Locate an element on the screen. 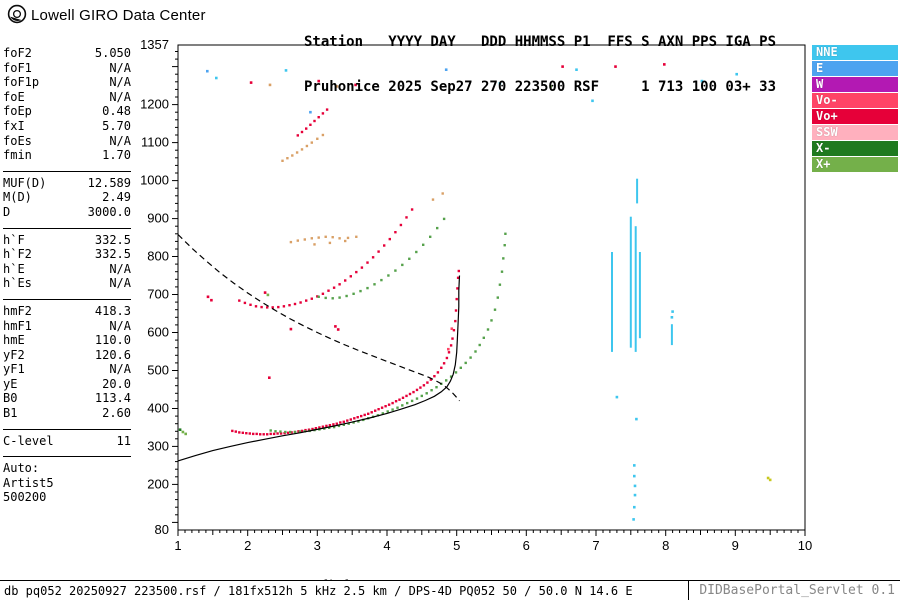 The width and height of the screenshot is (900, 600). parameter-label: hmE is located at coordinates (14, 340).